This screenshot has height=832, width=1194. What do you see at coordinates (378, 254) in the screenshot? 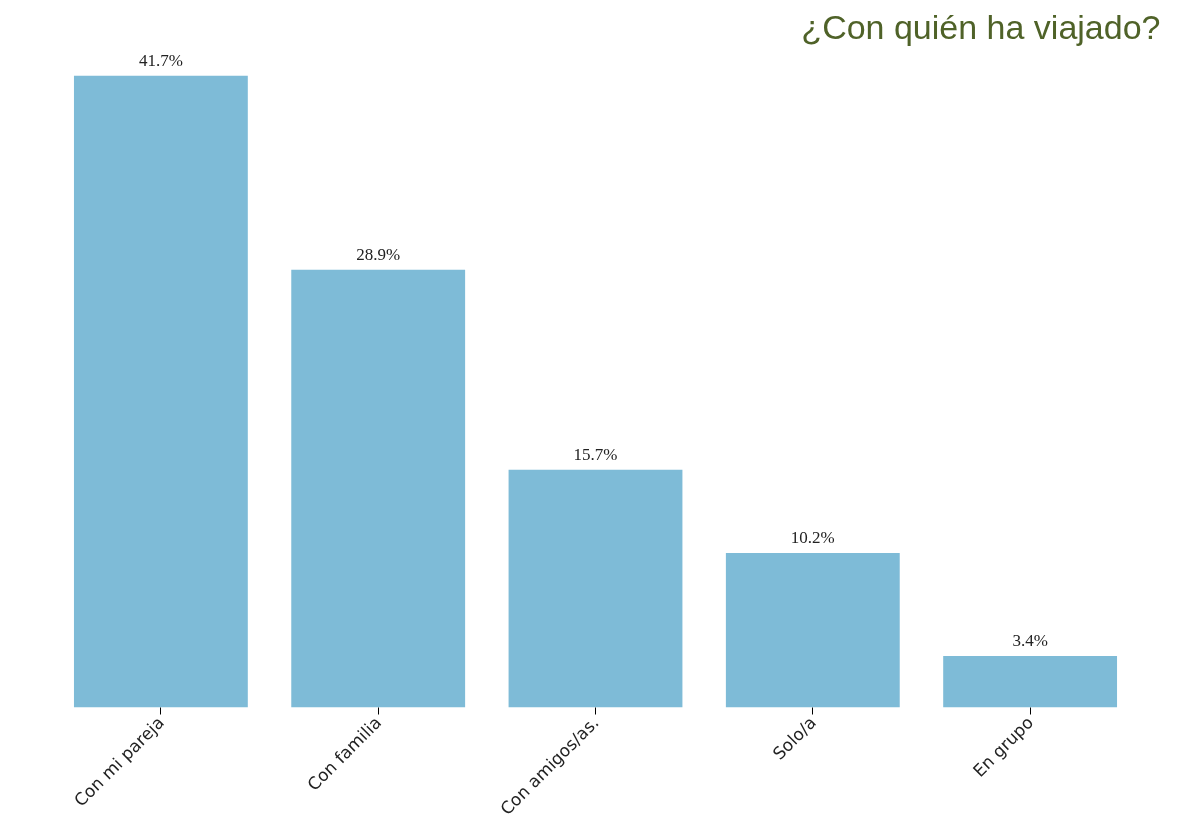
I see `data-label: 28.9%` at bounding box center [378, 254].